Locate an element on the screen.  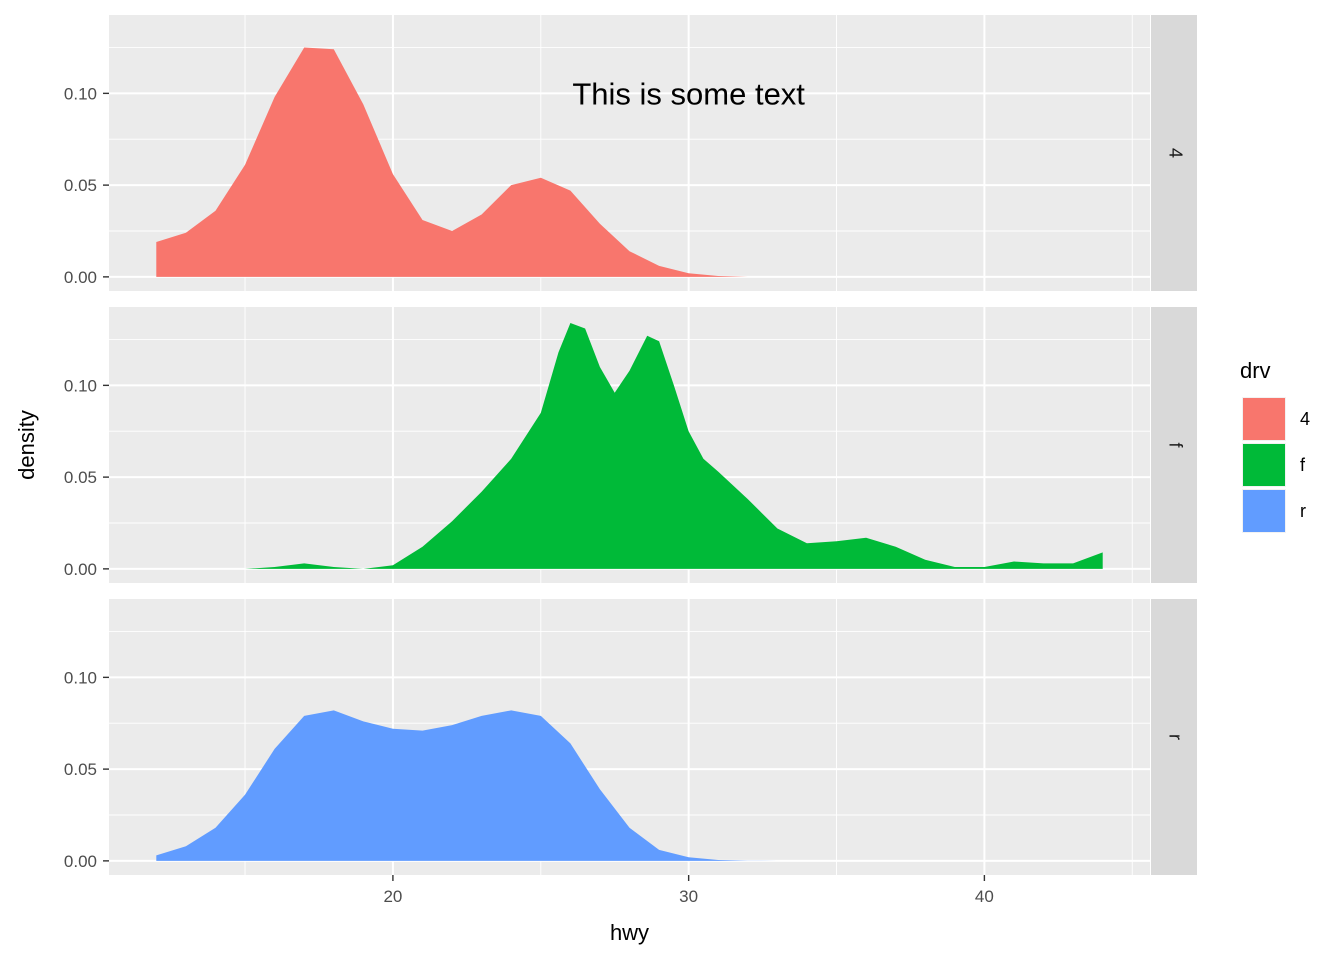
legend-title: drv is located at coordinates (1255, 370).